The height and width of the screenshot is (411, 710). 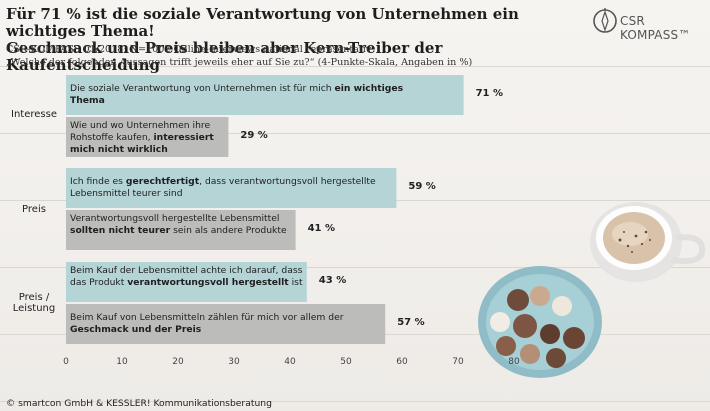 I want to click on x-tick-label: 70, so click(x=458, y=362).